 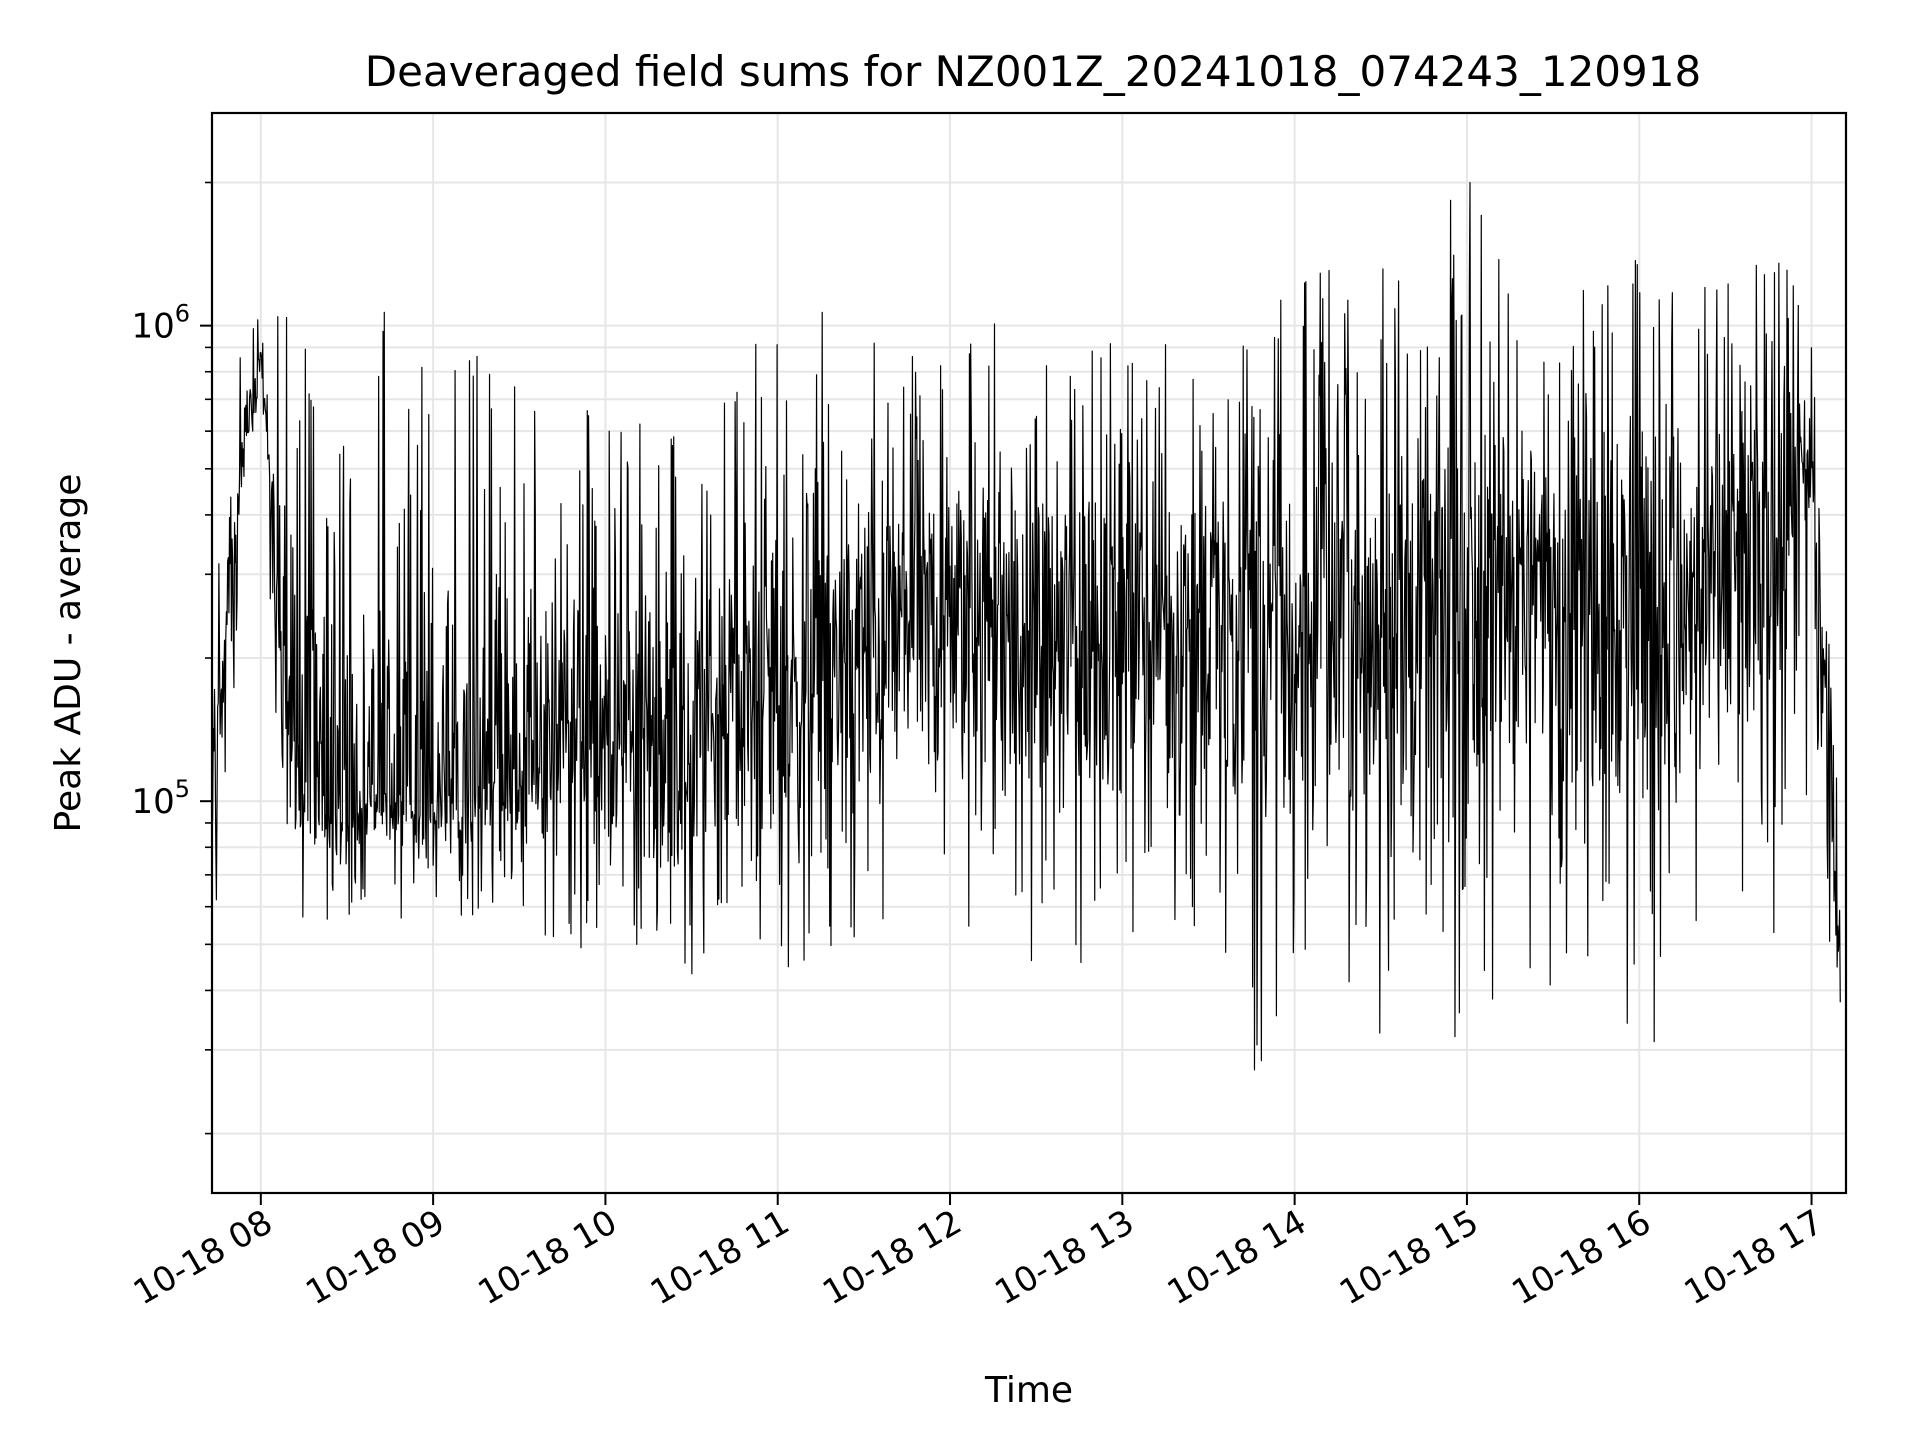 I want to click on y-tick-label: 10⁶, so click(x=160, y=323).